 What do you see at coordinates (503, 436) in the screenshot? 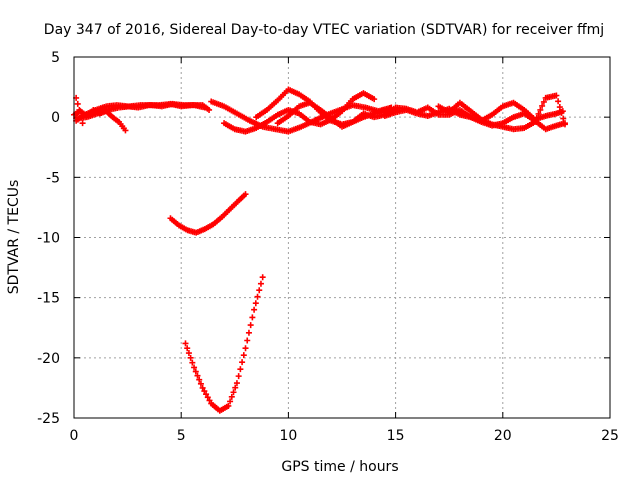
I see `x-tick-label: 20` at bounding box center [503, 436].